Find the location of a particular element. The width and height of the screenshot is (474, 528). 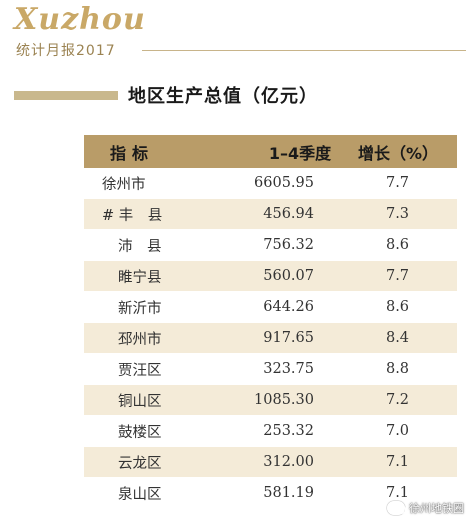

table-row: # 丰 县 456.94 7.3 is located at coordinates (270, 214).